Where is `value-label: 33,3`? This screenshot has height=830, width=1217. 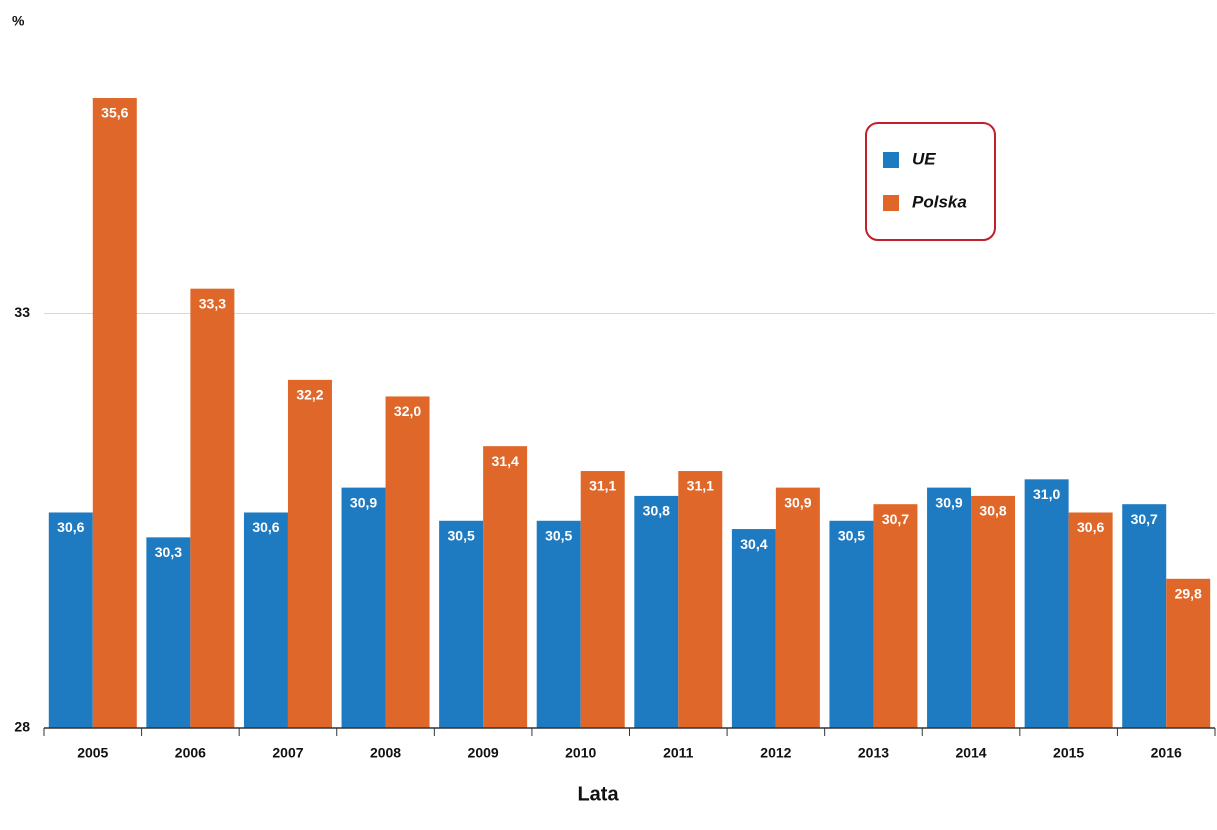 value-label: 33,3 is located at coordinates (212, 303).